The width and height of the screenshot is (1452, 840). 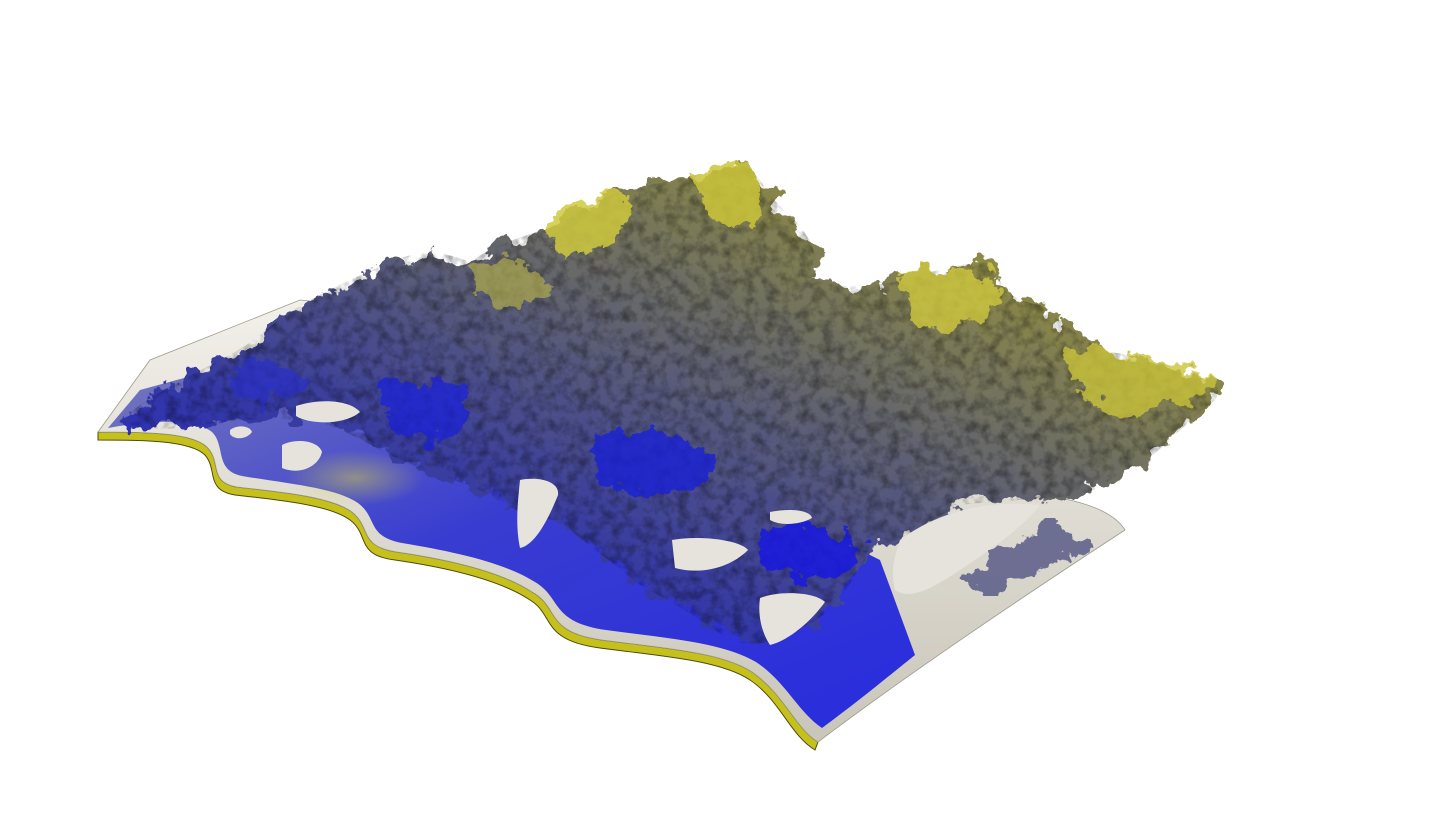 What do you see at coordinates (545, 470) in the screenshot?
I see `blue-vortex-structures` at bounding box center [545, 470].